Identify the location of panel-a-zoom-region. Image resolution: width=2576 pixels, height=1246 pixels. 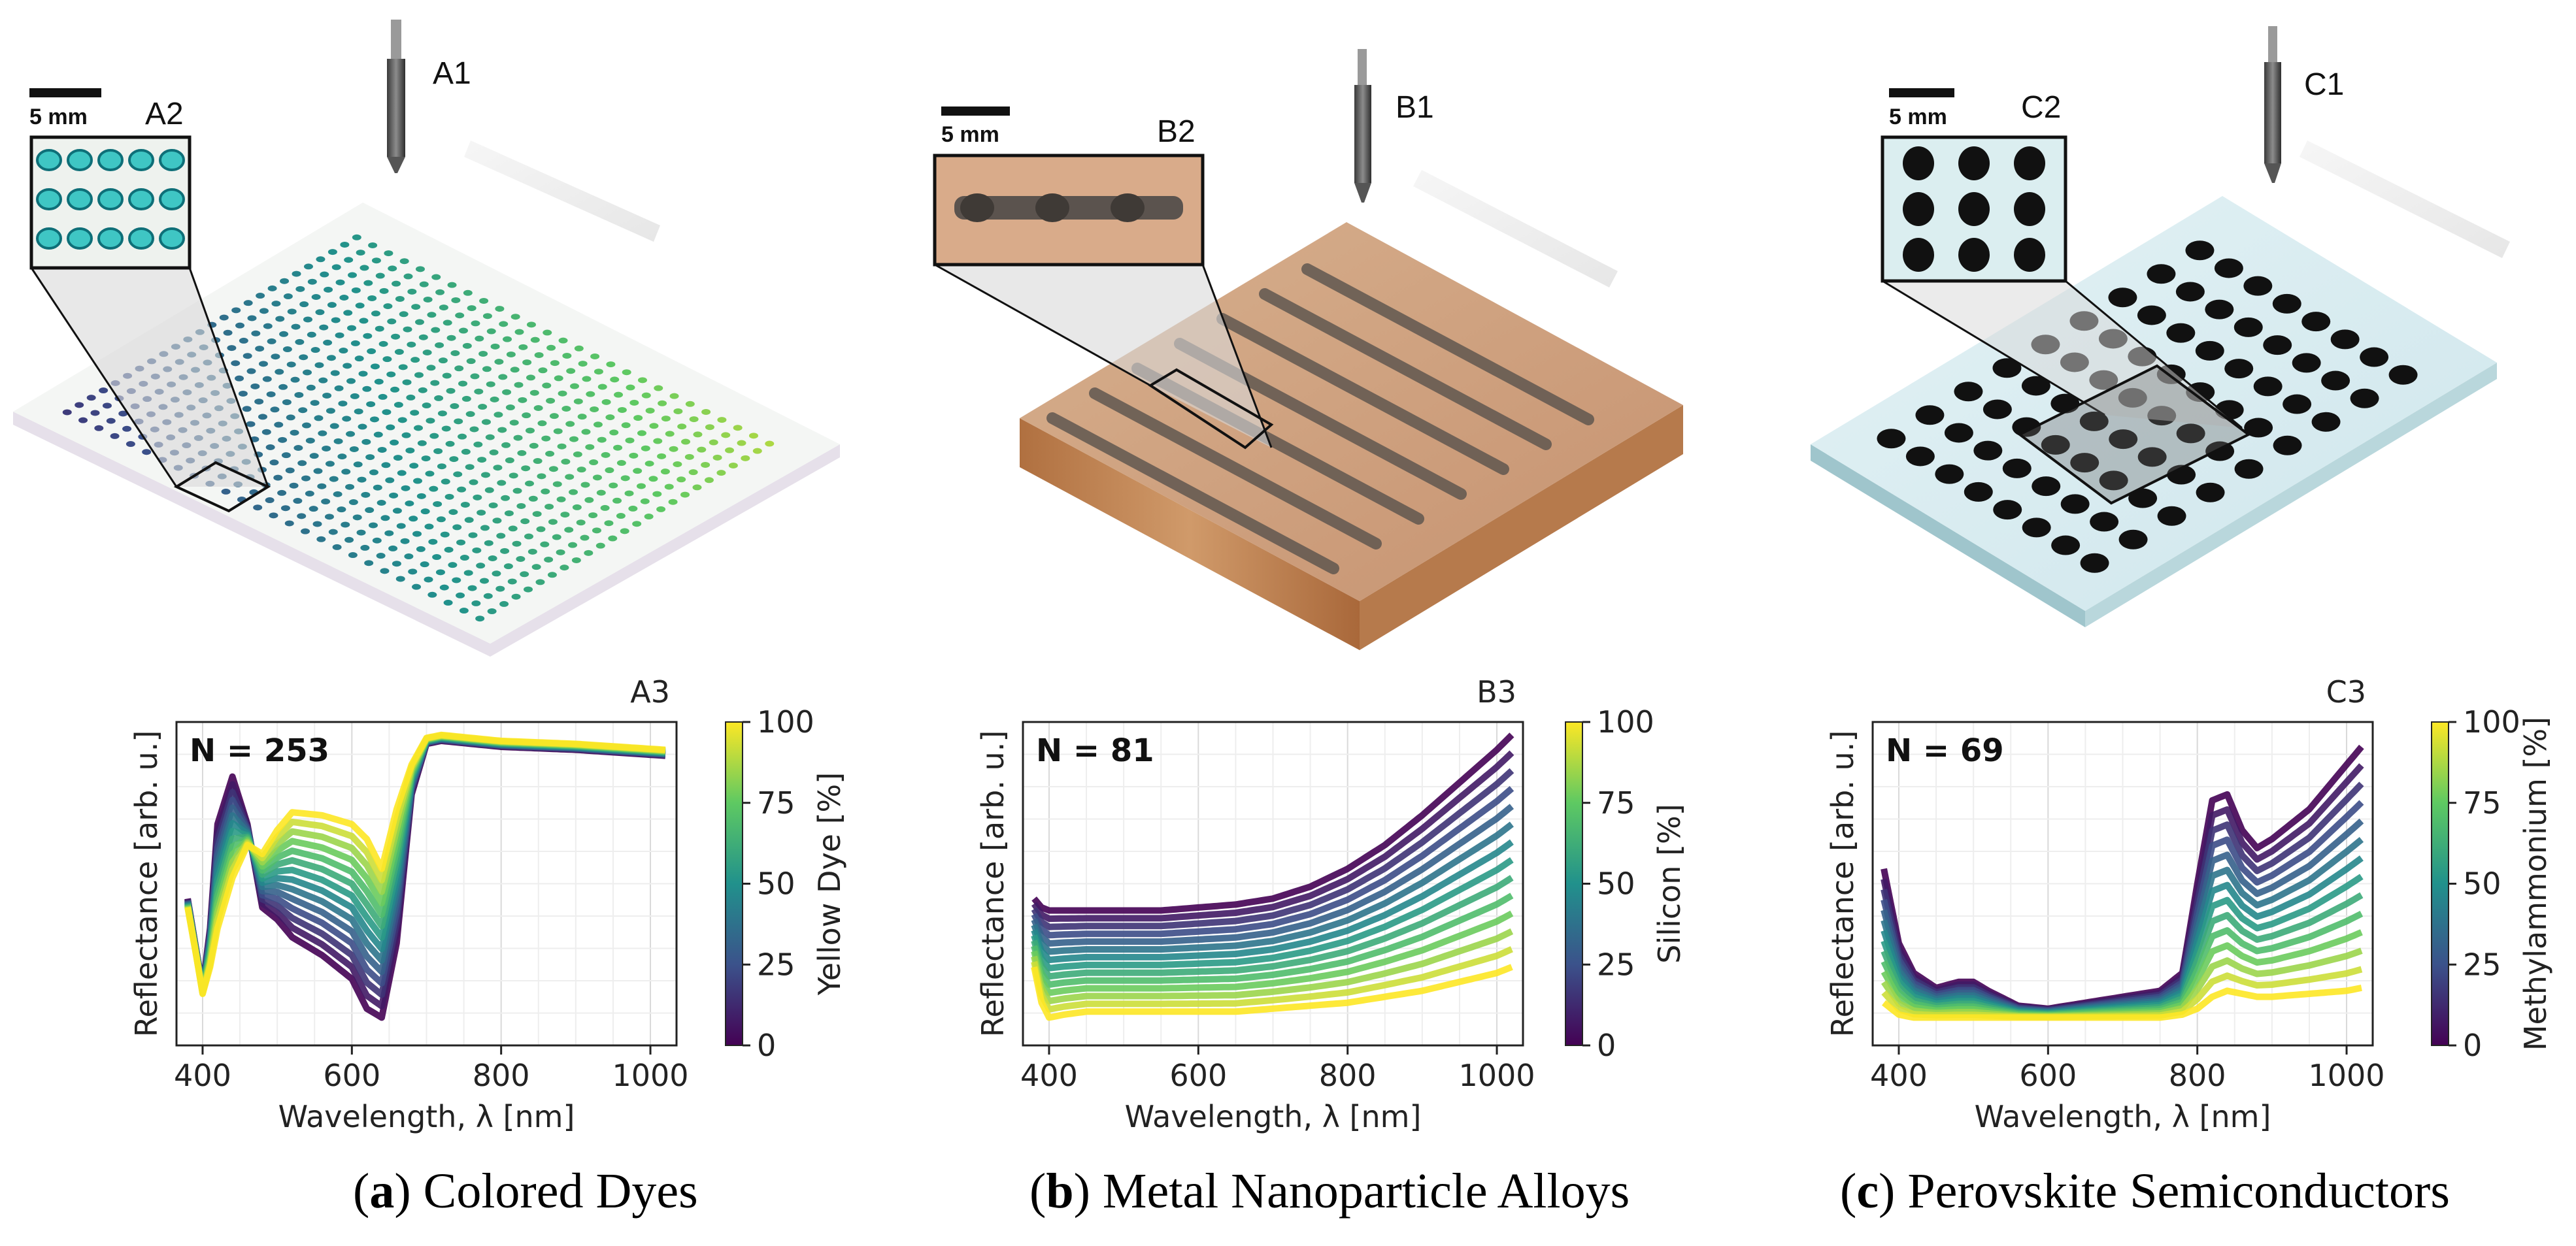
(222, 487).